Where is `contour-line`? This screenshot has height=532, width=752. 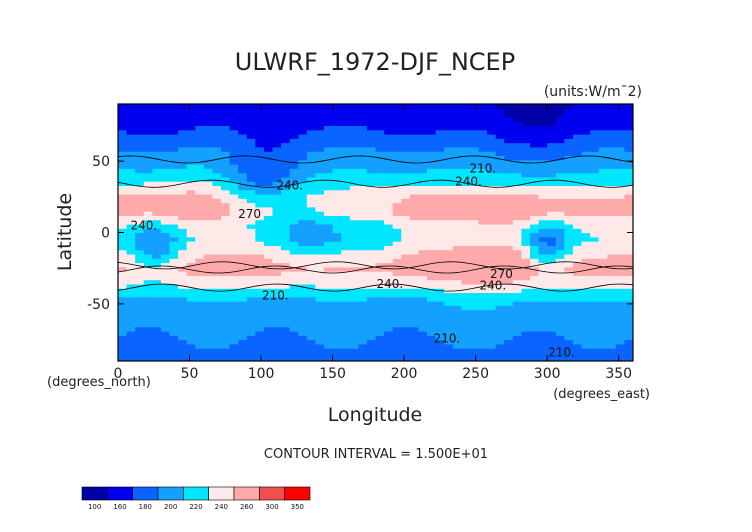
contour-line is located at coordinates (375, 287).